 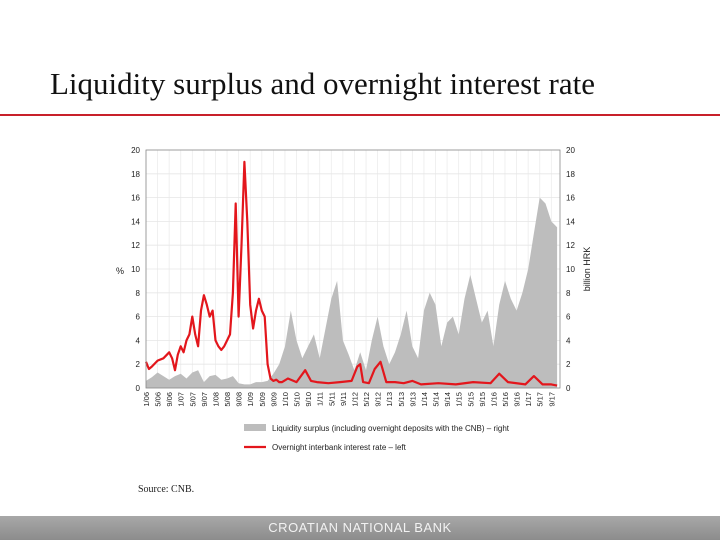 I want to click on x-tick-label: 5/07, so click(x=192, y=399).